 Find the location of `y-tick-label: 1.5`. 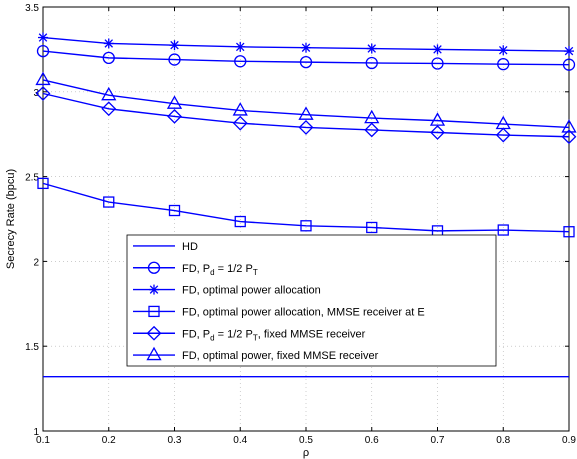

y-tick-label: 1.5 is located at coordinates (32, 347).